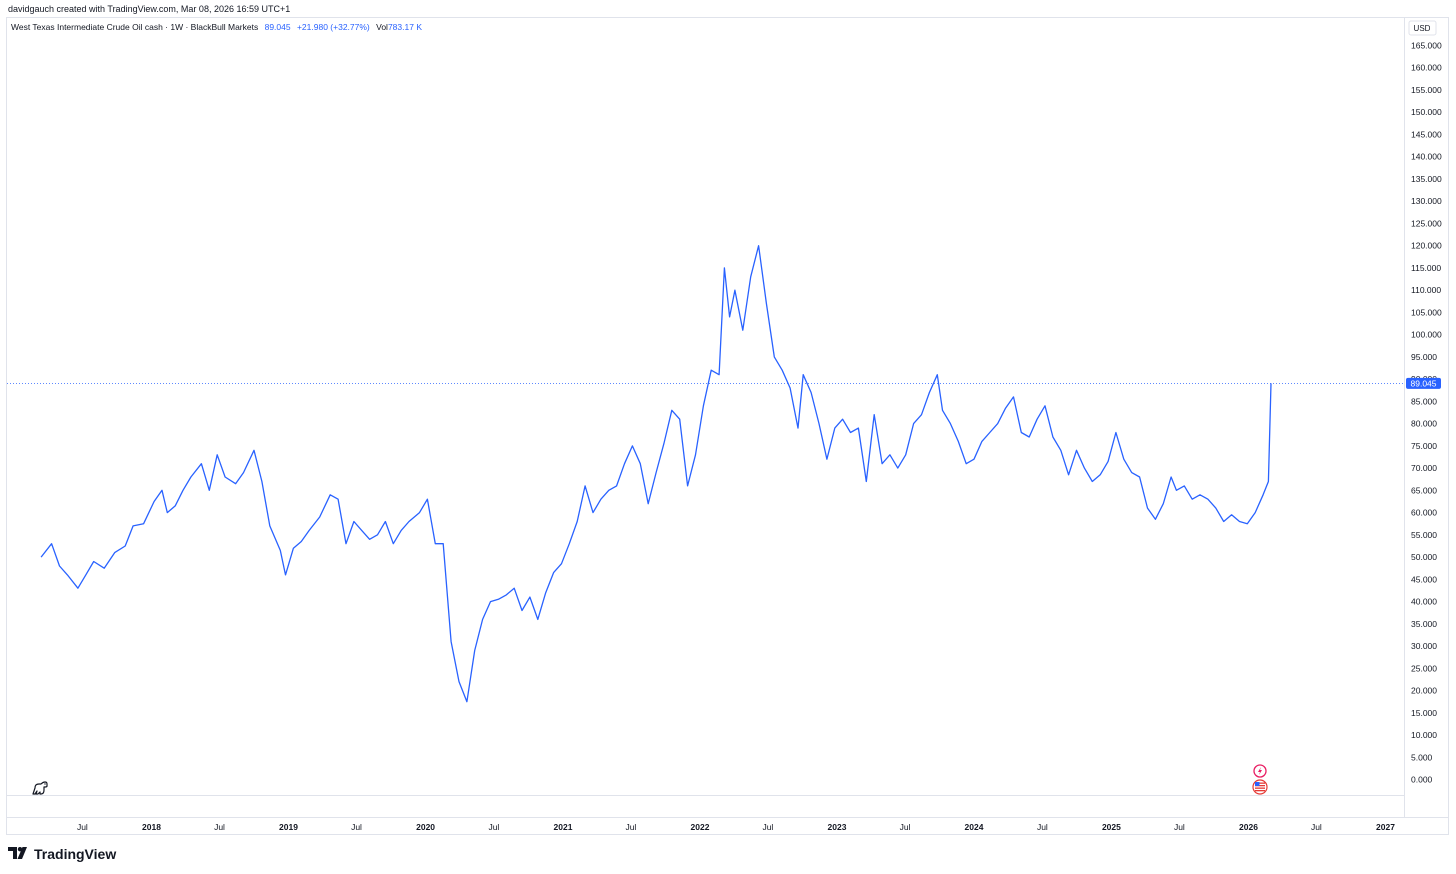  I want to click on x-tick-label: 2022, so click(700, 827).